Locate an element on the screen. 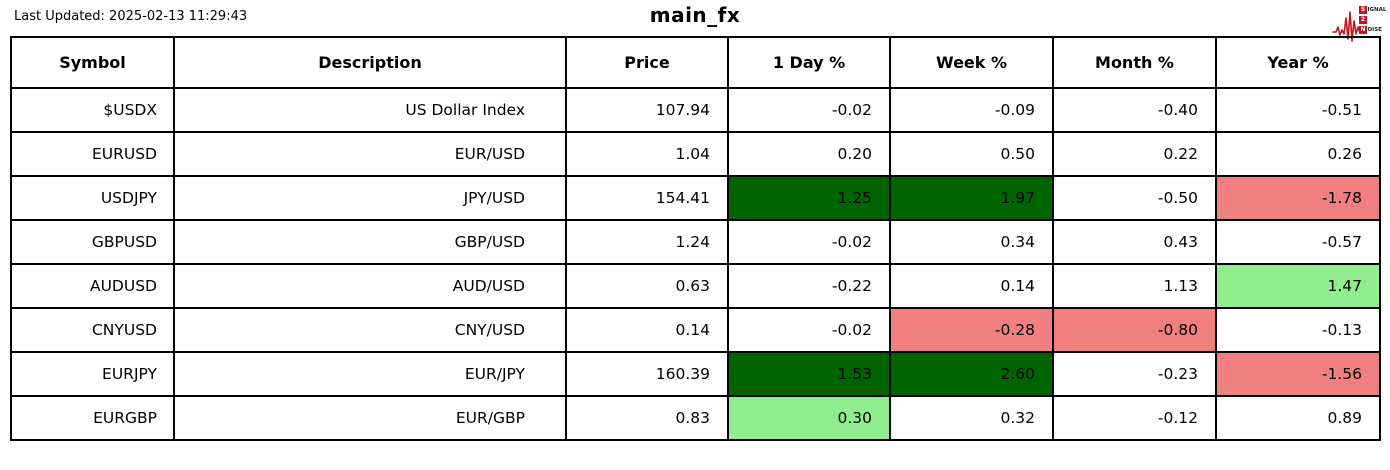 Image resolution: width=1390 pixels, height=470 pixels. table-row-cnyusd: CNYUSD CNY/USD 0.14 -0.02 -0.28 -0.80 -0.13 is located at coordinates (695, 330).